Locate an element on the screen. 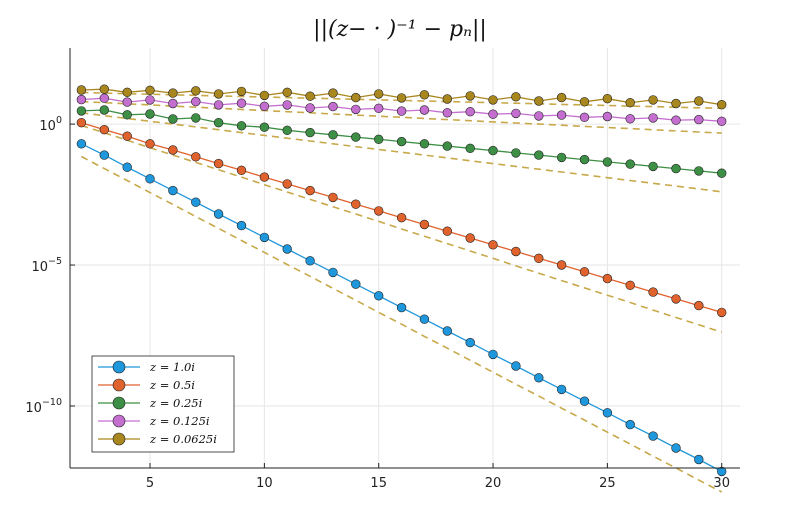  x-tick-label-5: 30 is located at coordinates (721, 483).